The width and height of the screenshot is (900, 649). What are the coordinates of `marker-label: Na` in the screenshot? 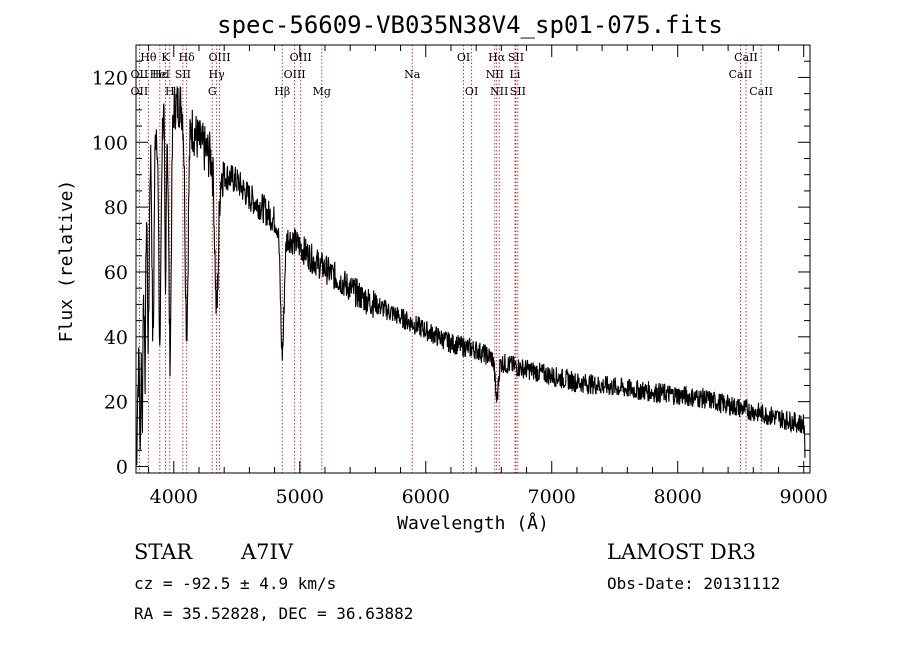 It's located at (412, 74).